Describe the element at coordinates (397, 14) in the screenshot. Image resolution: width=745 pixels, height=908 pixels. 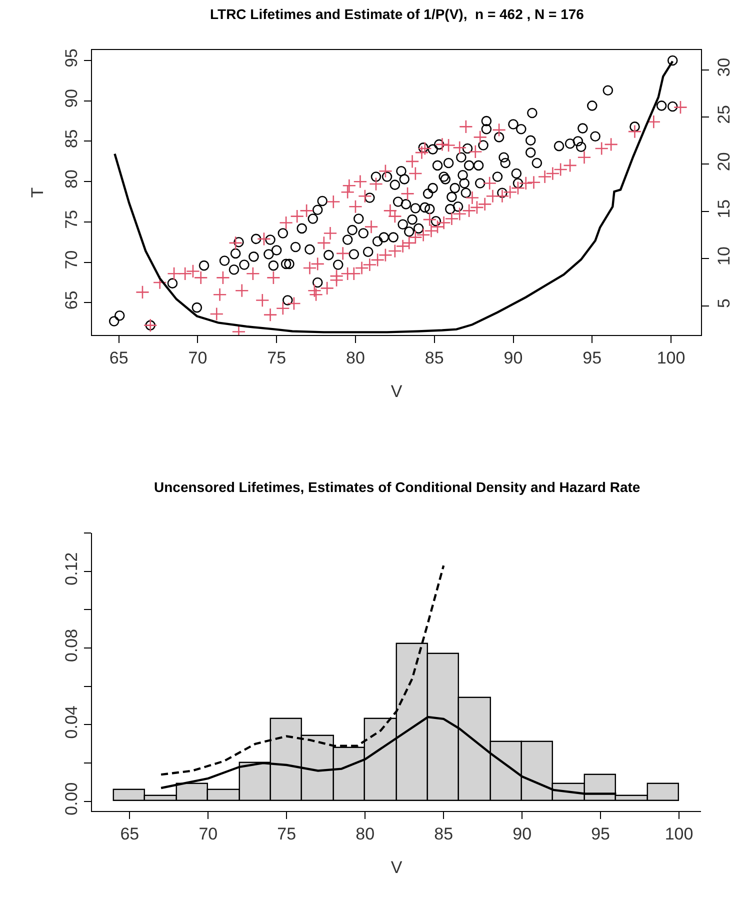
I see `chart-title: LTRC Lifetimes and Estimate of 1/P(V), n = 462 , N = 176` at that location.